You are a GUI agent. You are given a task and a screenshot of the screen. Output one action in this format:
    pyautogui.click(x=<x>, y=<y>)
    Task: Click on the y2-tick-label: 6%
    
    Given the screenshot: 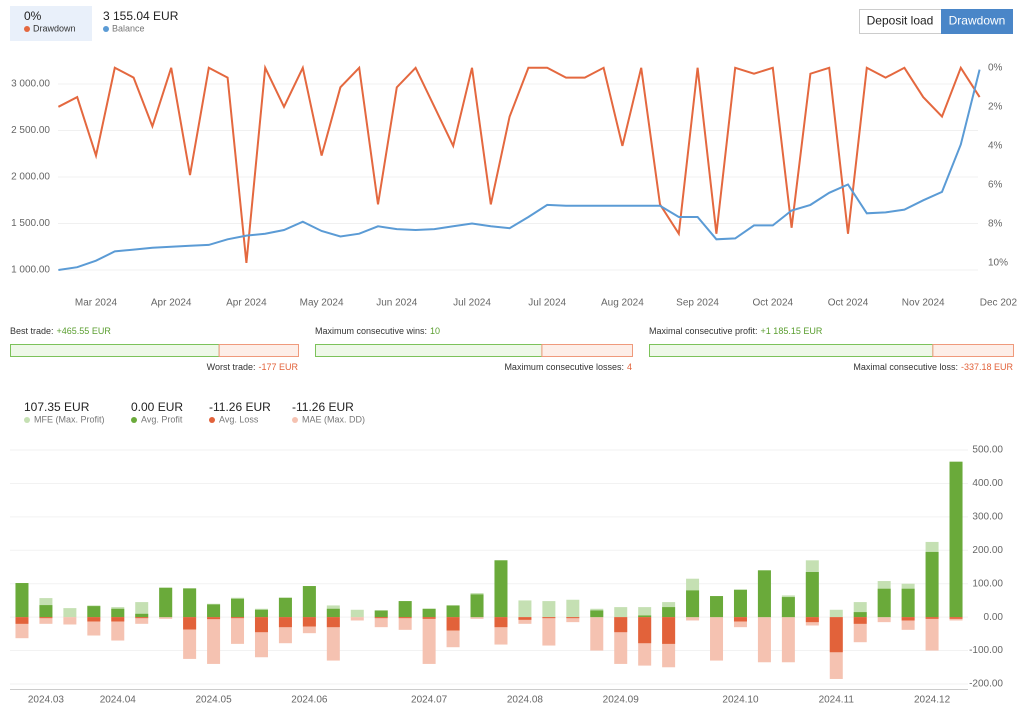 What is the action you would take?
    pyautogui.click(x=995, y=185)
    